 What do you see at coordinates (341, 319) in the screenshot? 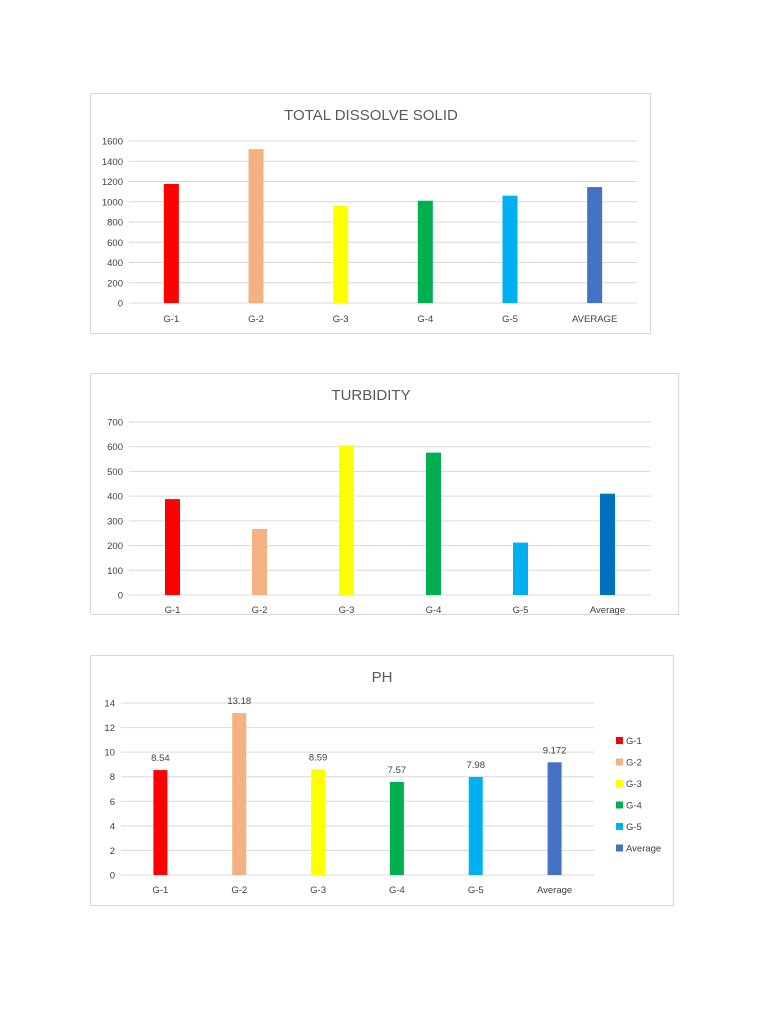
I see `tds-x-tick-label: G-3` at bounding box center [341, 319].